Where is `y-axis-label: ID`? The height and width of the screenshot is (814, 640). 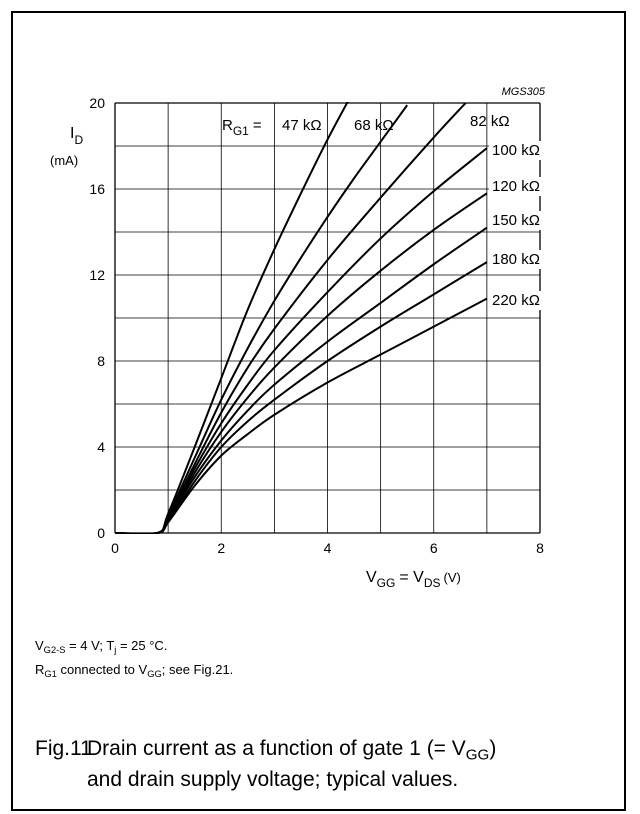
y-axis-label: ID is located at coordinates (76, 136).